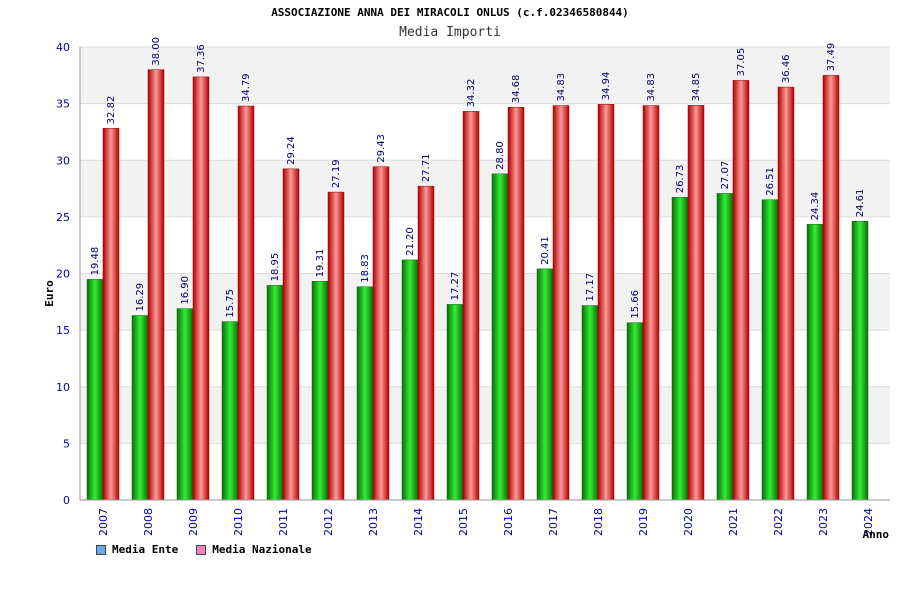  I want to click on data-label: 26.51, so click(770, 181).